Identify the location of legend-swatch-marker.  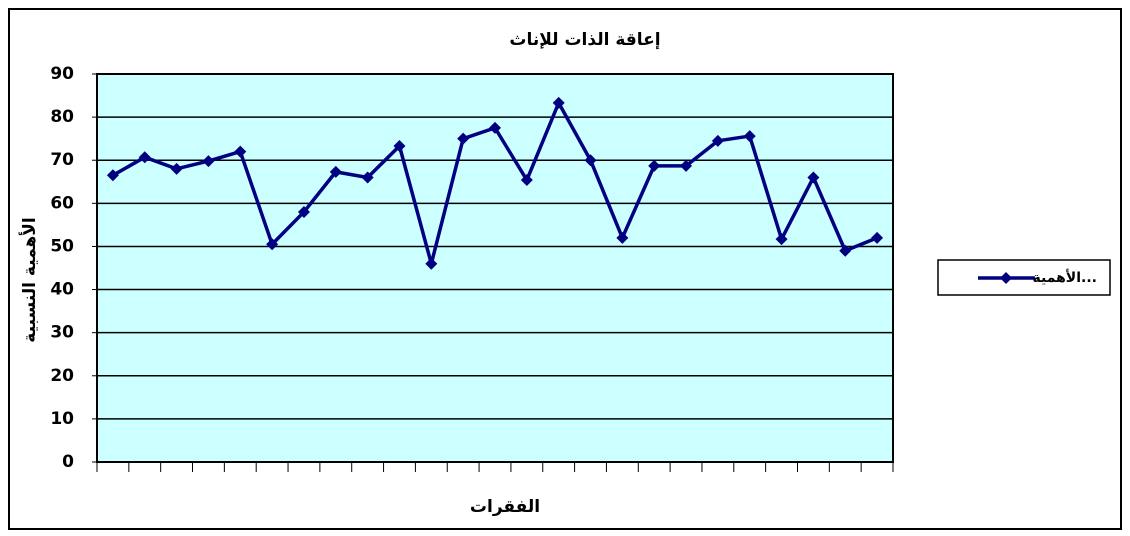
(1006, 278).